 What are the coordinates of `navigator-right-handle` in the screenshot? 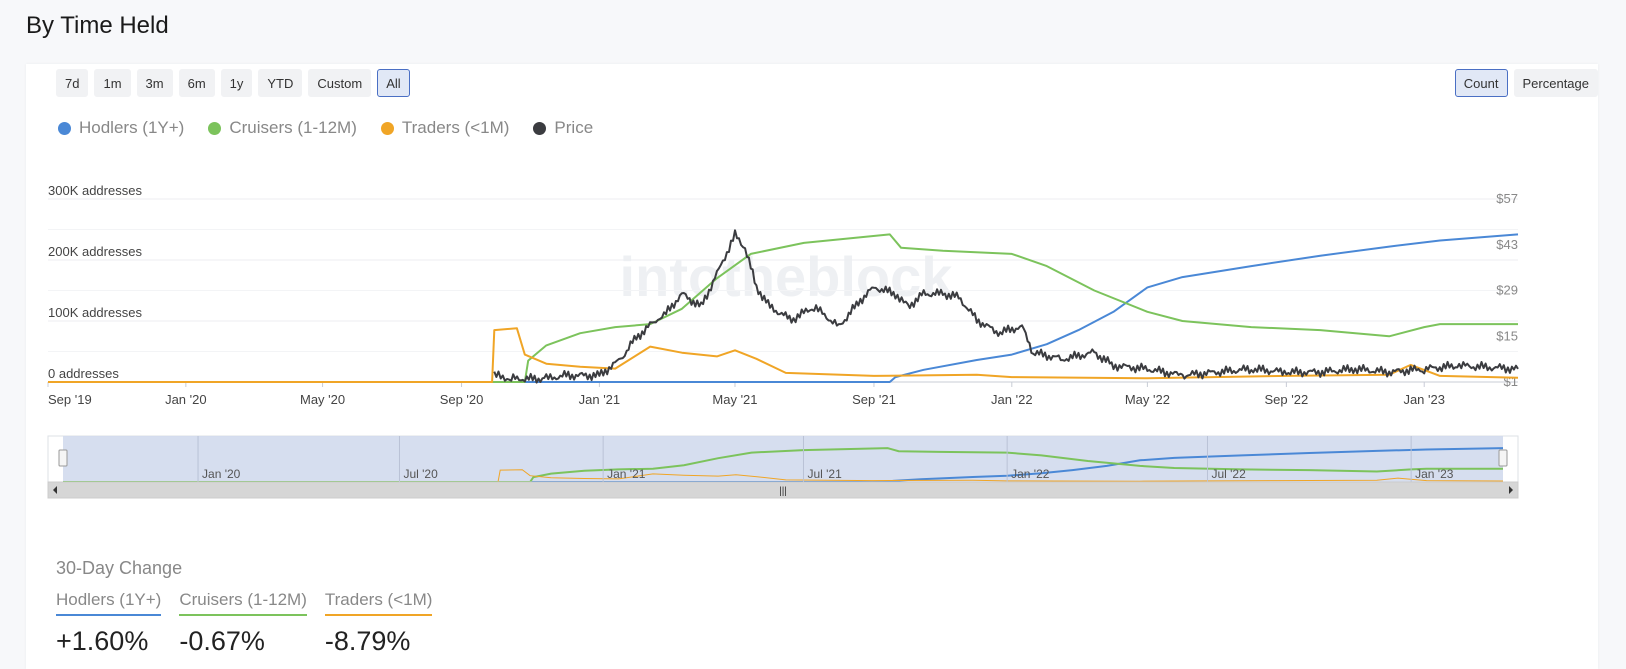 It's located at (1503, 458).